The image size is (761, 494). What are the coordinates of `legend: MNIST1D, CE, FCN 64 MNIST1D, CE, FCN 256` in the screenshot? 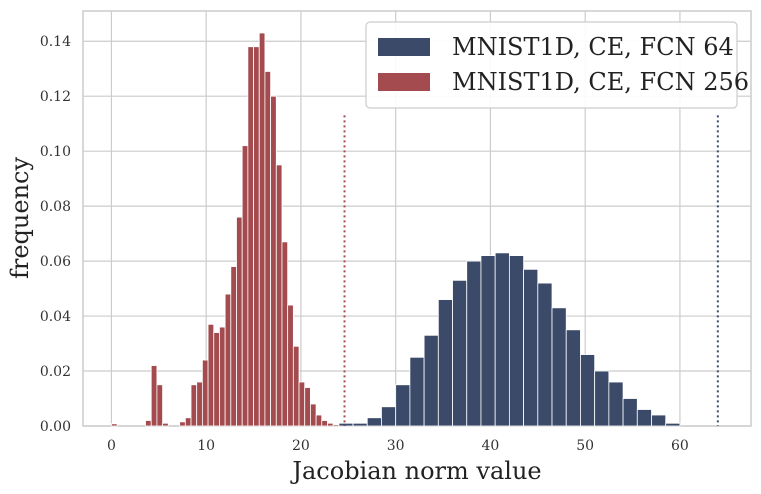 It's located at (557, 65).